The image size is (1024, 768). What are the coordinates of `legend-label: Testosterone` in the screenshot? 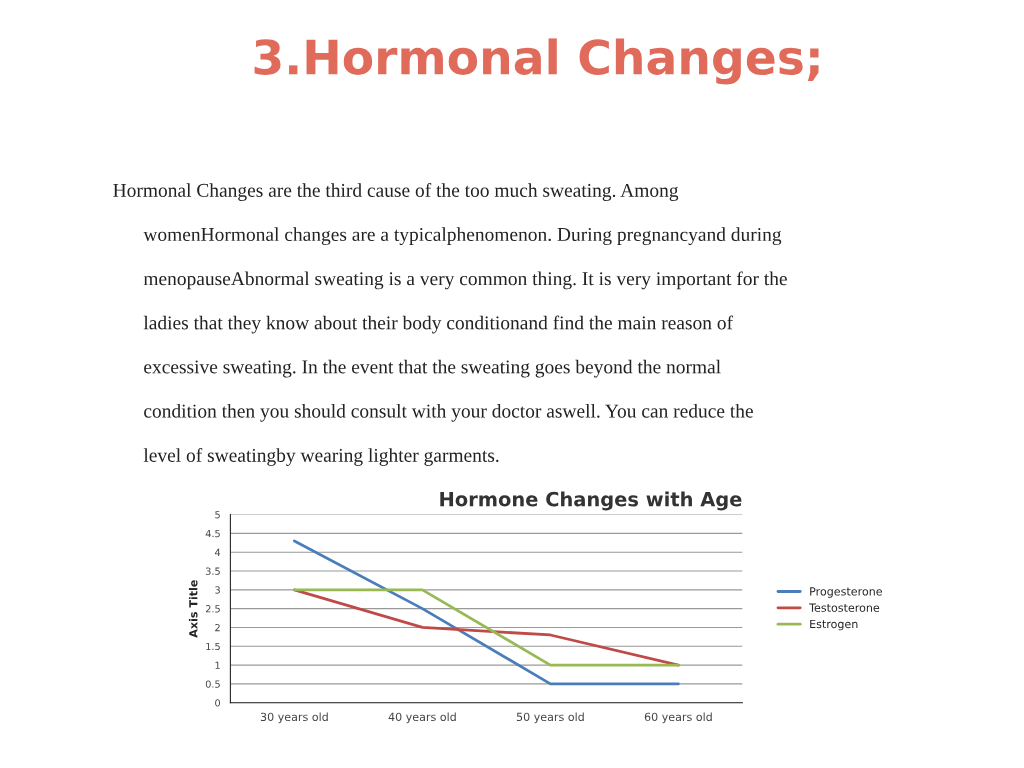 It's located at (844, 607).